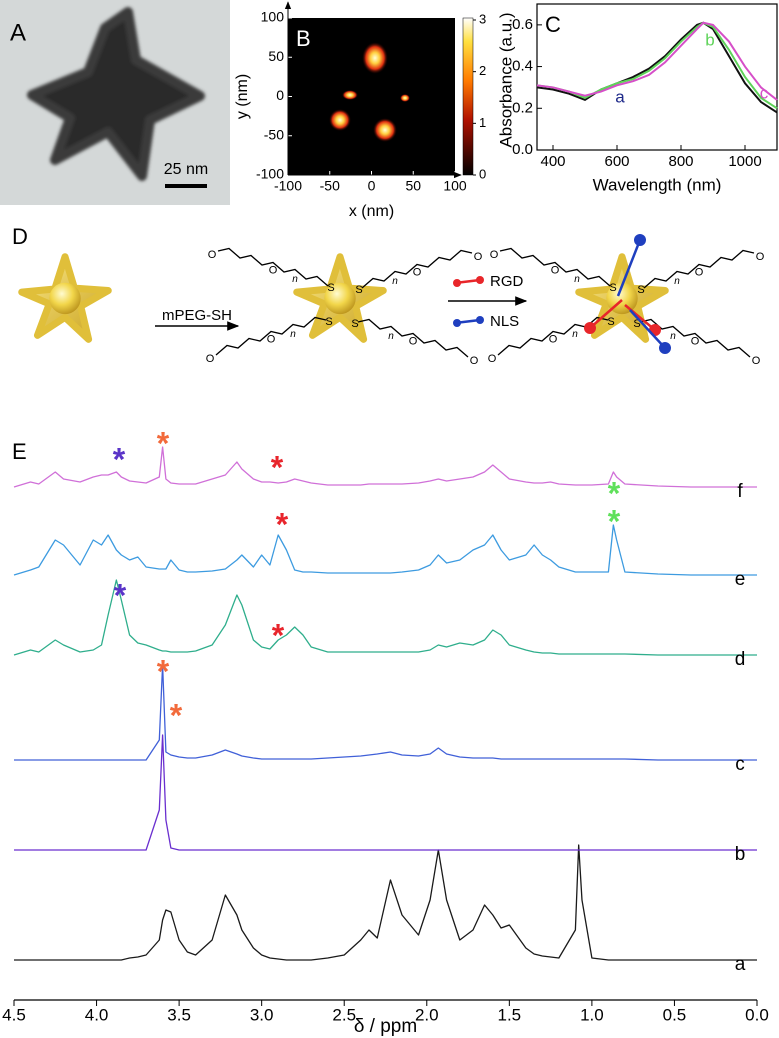 This screenshot has width=779, height=1038. Describe the element at coordinates (20, 236) in the screenshot. I see `panel-label: D` at that location.